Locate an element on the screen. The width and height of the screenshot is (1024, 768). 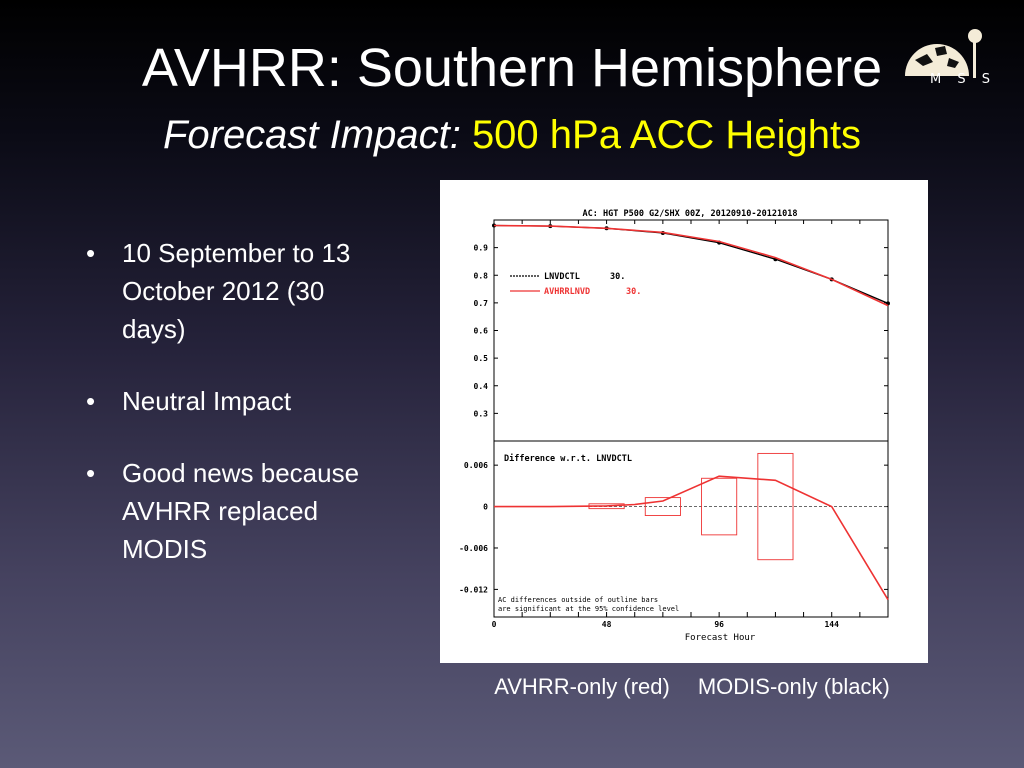
subtitle-accent: 500 hPa ACC Heights is located at coordinates (666, 135).